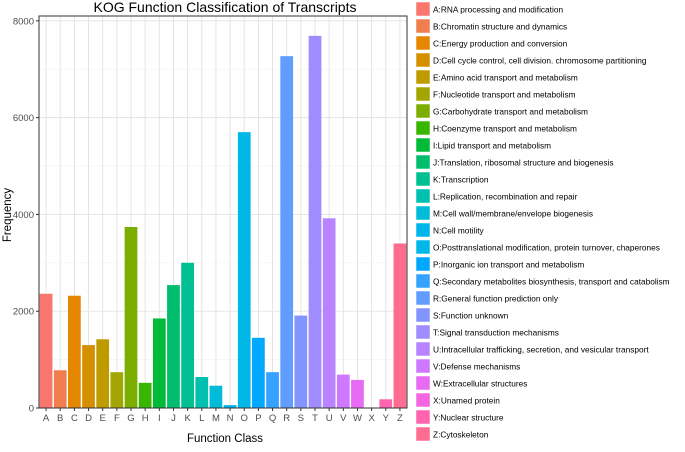  Describe the element at coordinates (286, 418) in the screenshot. I see `x-tick-label: R` at that location.